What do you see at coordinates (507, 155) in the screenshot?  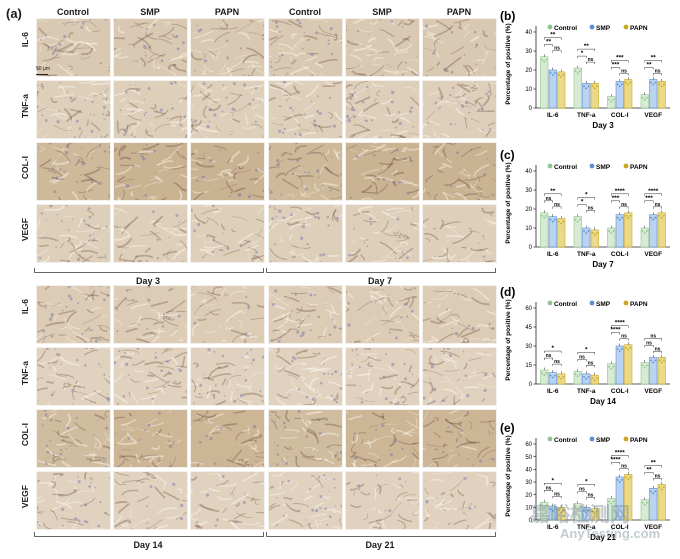 I see `panel-label: (c)` at bounding box center [507, 155].